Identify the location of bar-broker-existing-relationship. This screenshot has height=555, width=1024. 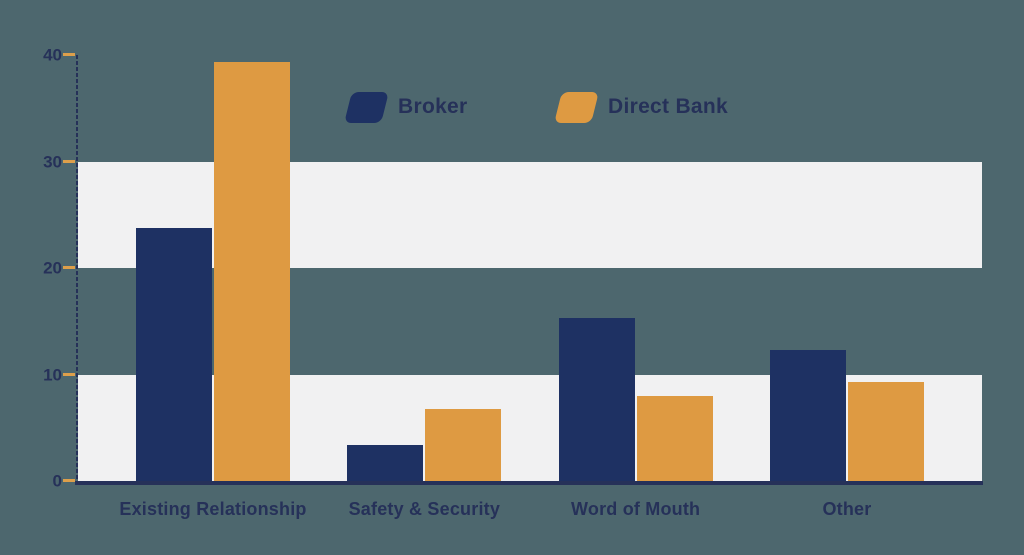
(174, 354).